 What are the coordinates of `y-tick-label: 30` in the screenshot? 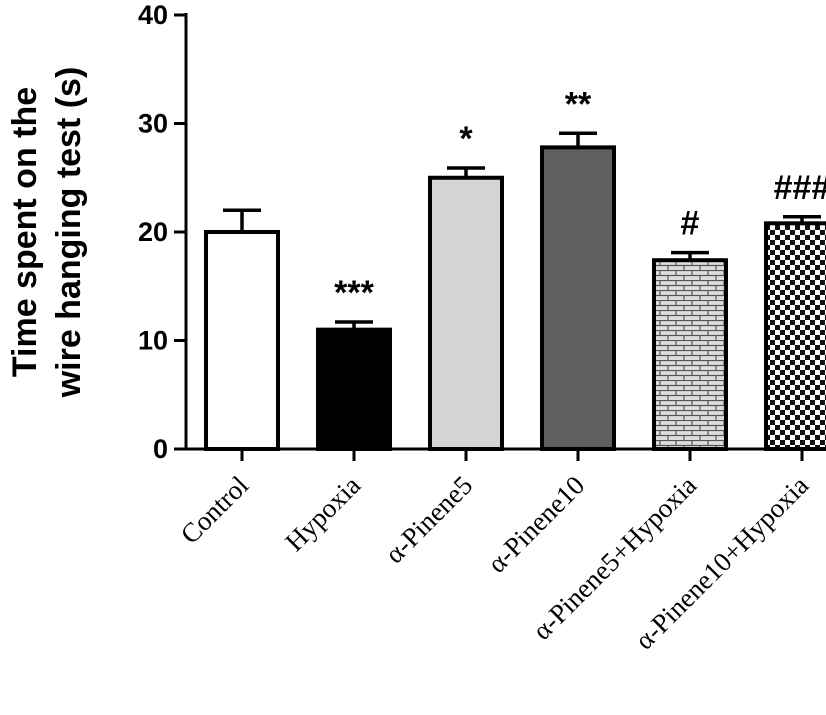 It's located at (153, 124).